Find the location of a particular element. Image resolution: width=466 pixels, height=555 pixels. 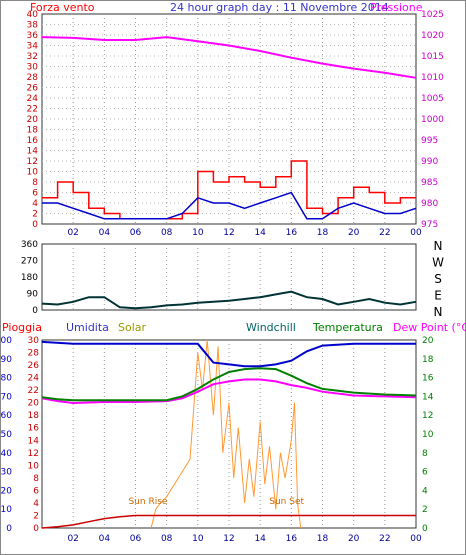

panel3-x-tick: 10 is located at coordinates (198, 539).